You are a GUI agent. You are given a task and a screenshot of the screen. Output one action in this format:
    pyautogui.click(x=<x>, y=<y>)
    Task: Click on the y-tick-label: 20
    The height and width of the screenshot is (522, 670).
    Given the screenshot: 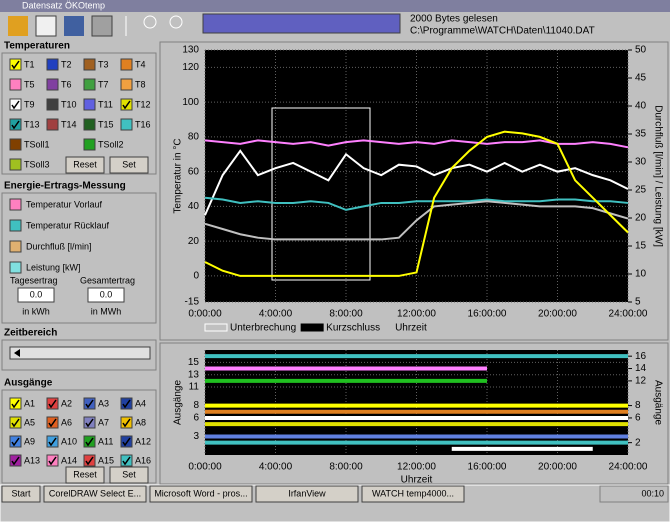 What is the action you would take?
    pyautogui.click(x=194, y=241)
    